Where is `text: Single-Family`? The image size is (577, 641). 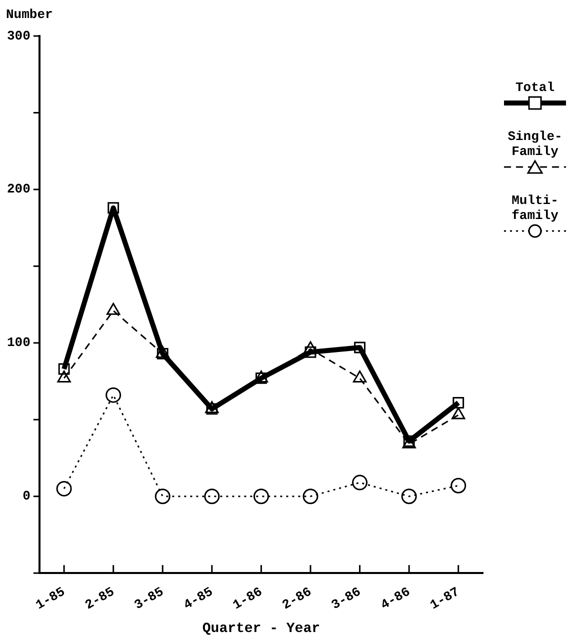 text: Single-Family is located at coordinates (535, 144).